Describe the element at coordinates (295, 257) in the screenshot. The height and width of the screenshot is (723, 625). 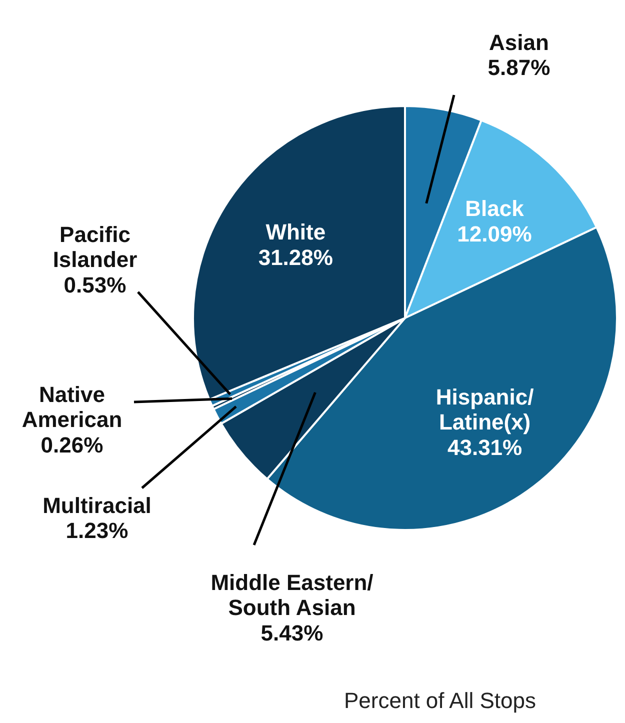
I see `data-label: 31.28%` at that location.